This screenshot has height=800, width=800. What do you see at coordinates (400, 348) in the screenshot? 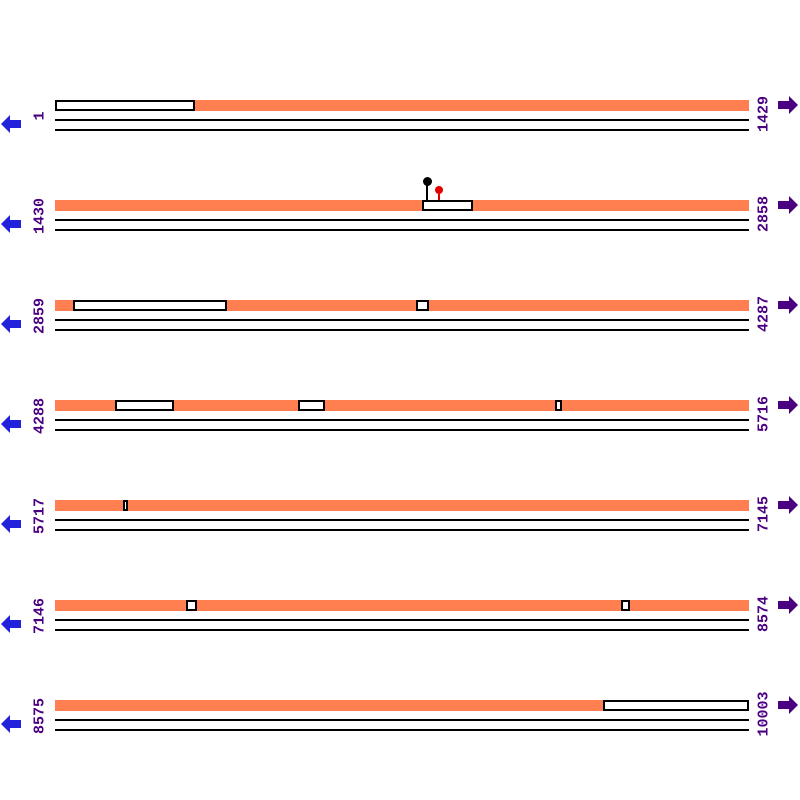
I see `sequence-row: 2859 4287` at bounding box center [400, 348].